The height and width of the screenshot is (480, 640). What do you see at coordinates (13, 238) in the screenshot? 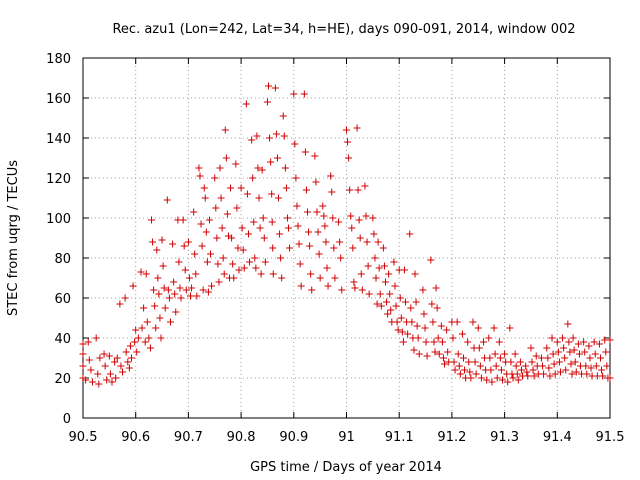
I see `y-axis-label: STEC from uqrg / TECUs` at bounding box center [13, 238].